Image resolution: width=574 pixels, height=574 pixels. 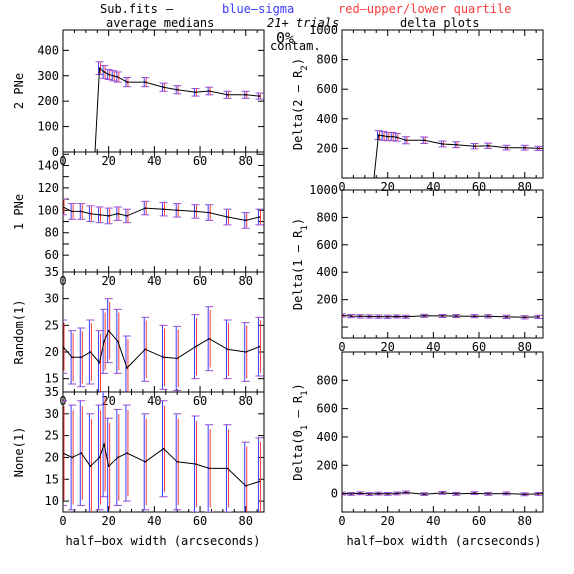 What do you see at coordinates (52, 392) in the screenshot?
I see `y-tick-label: 35` at bounding box center [52, 392].